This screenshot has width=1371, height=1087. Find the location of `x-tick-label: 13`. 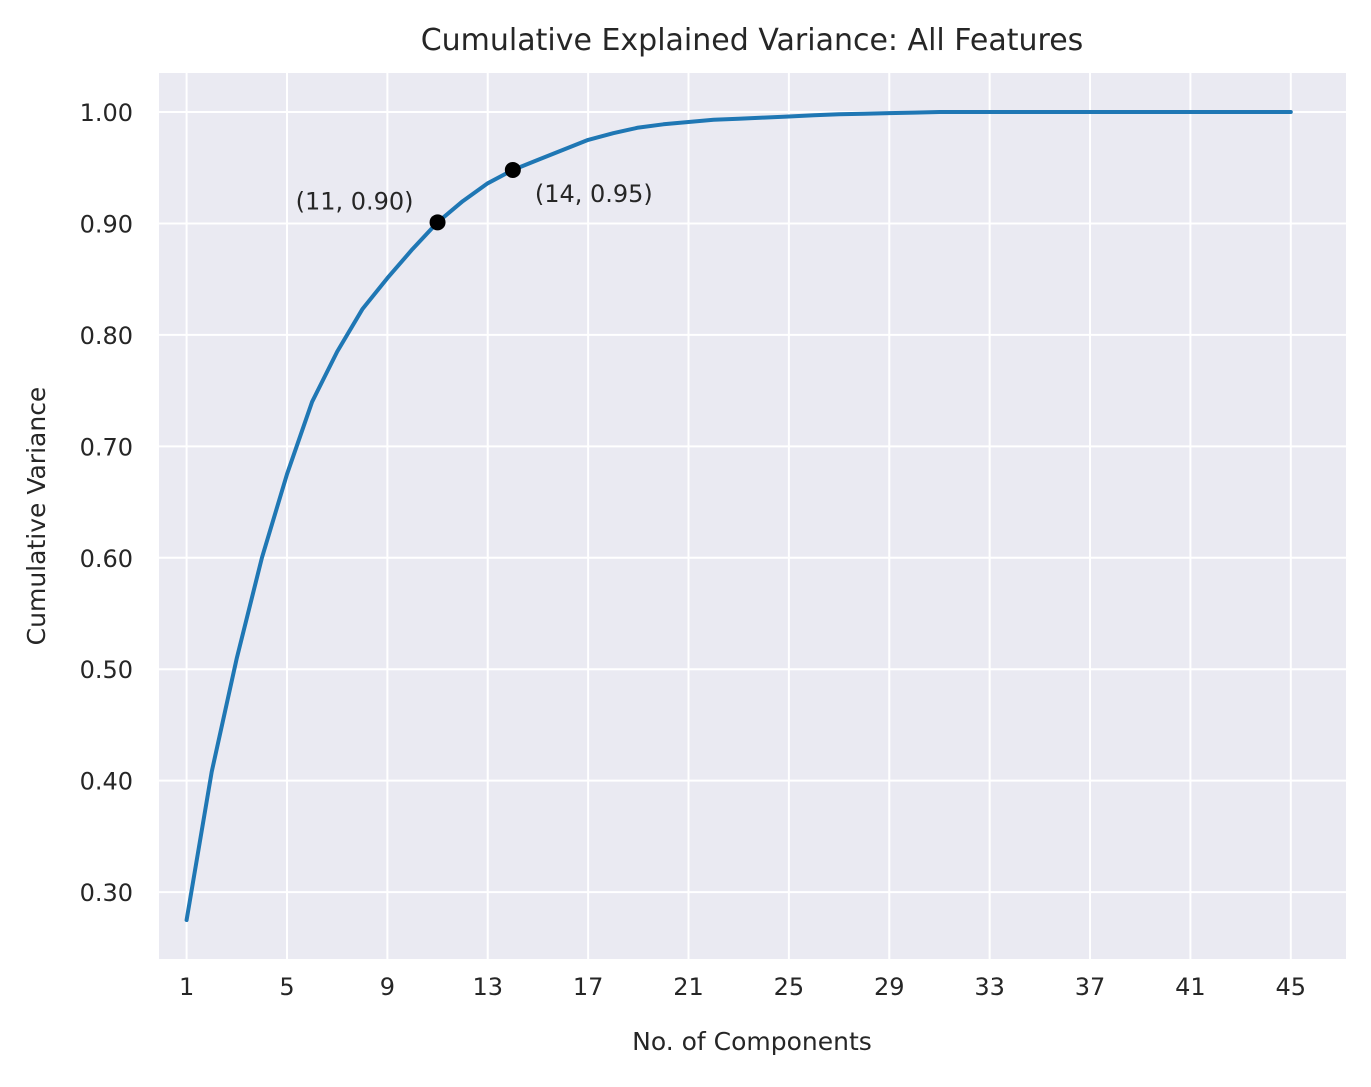

x-tick-label: 13 is located at coordinates (487, 987).